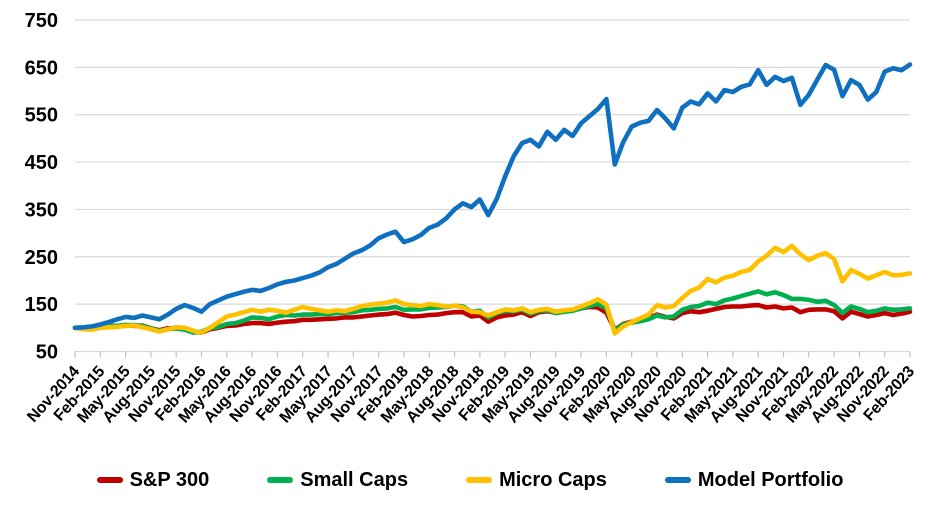  What do you see at coordinates (41, 116) in the screenshot?
I see `y-axis-tick-label: 550` at bounding box center [41, 116].